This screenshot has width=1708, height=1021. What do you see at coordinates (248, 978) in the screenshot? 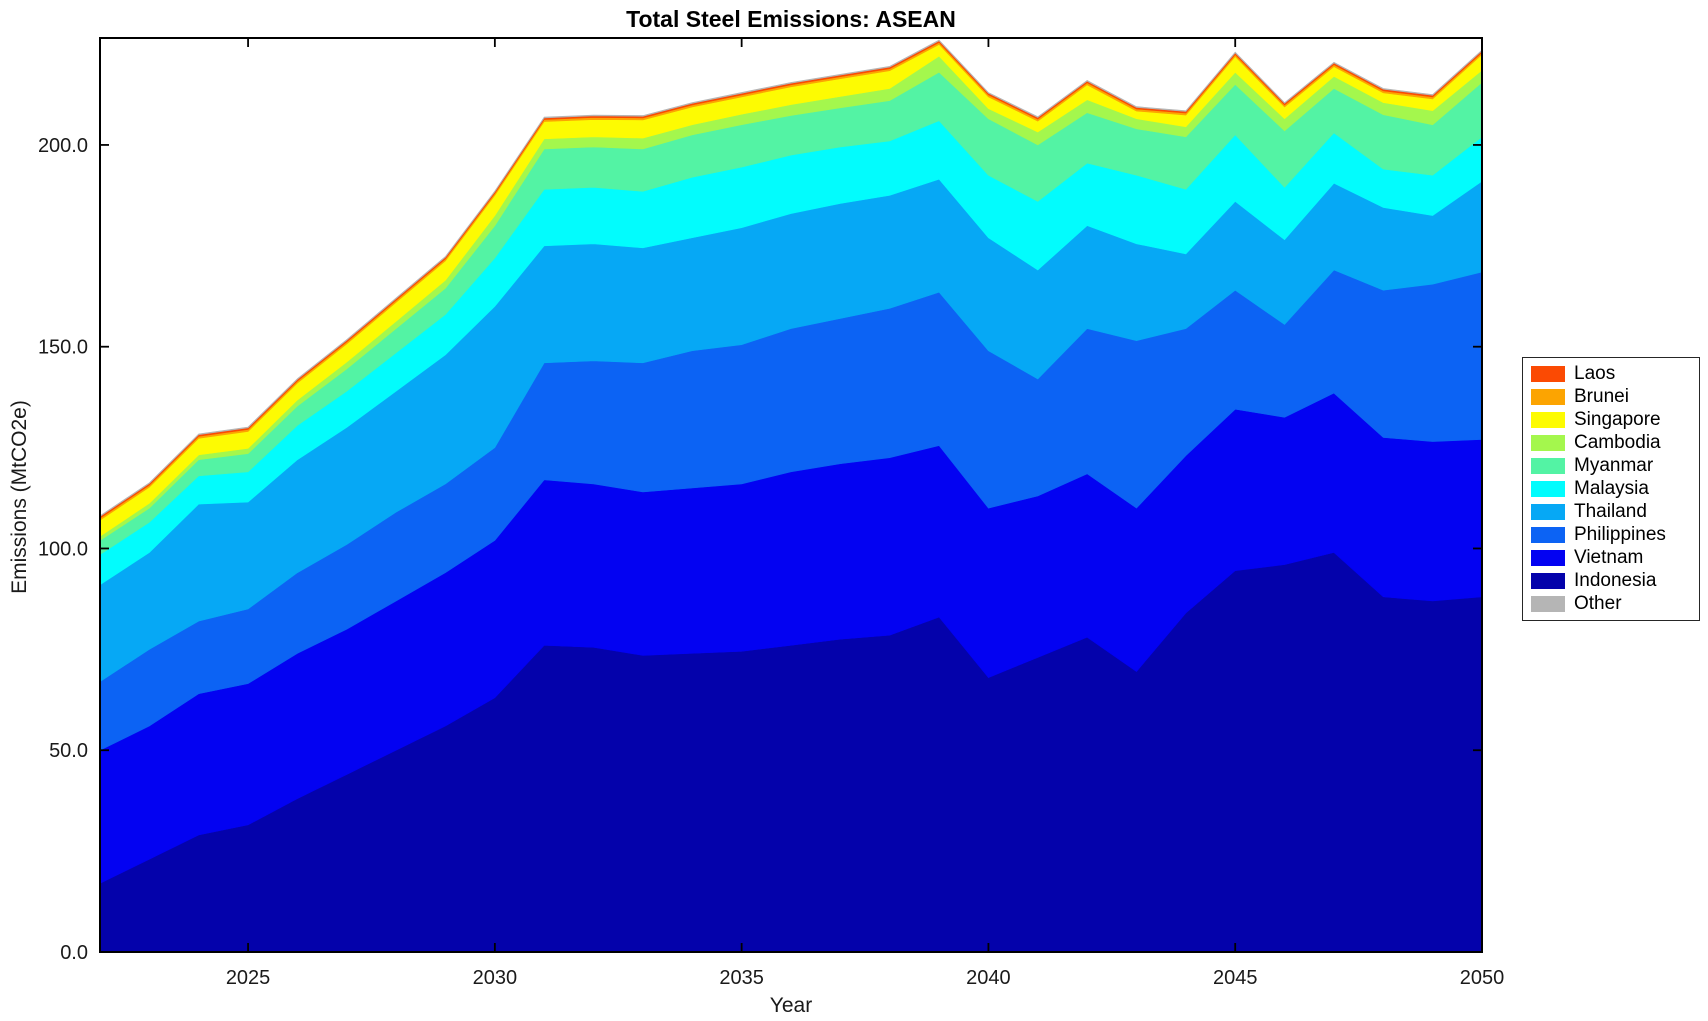
I see `x-tick-label: 2025` at bounding box center [248, 978].